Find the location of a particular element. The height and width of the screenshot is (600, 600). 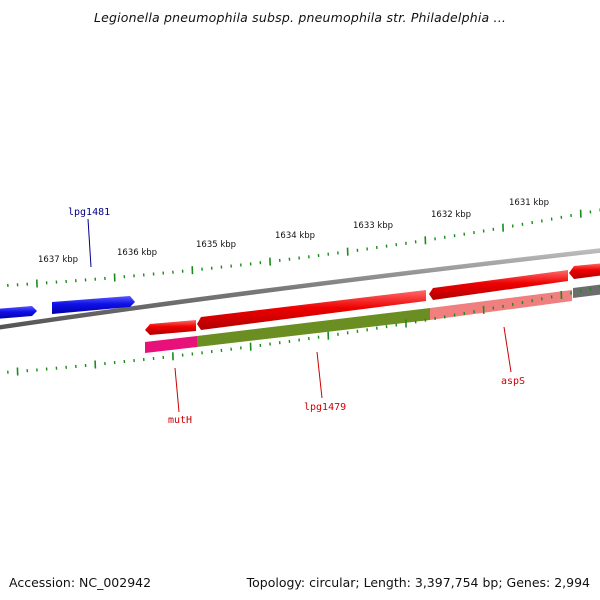

feature-band-highlight is located at coordinates (358, 315).